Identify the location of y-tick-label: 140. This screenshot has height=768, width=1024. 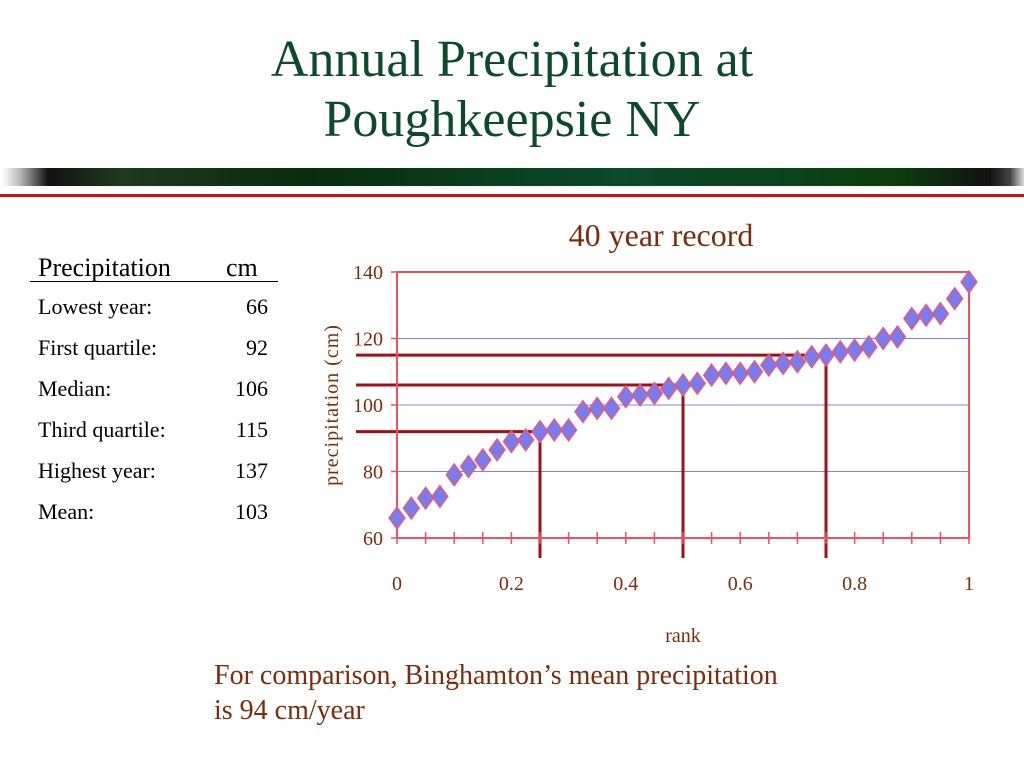
(368, 273).